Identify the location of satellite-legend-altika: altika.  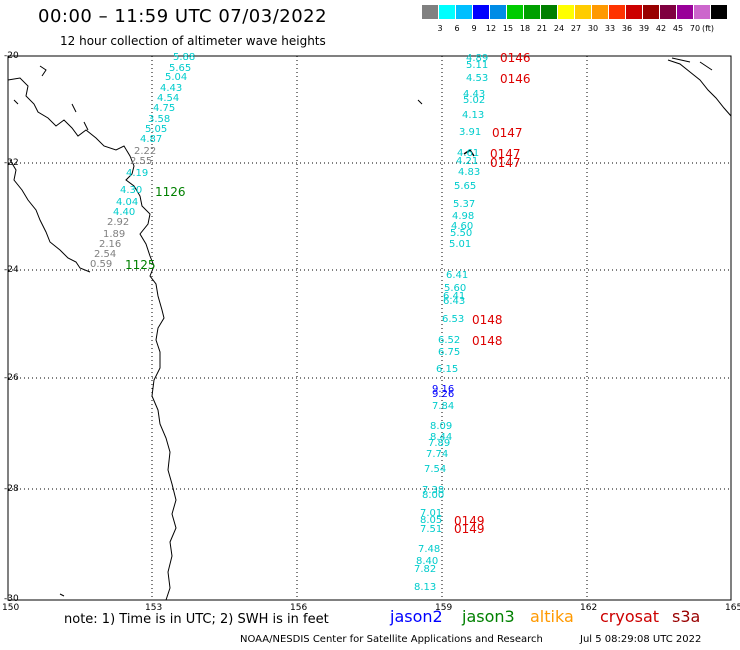
(552, 616).